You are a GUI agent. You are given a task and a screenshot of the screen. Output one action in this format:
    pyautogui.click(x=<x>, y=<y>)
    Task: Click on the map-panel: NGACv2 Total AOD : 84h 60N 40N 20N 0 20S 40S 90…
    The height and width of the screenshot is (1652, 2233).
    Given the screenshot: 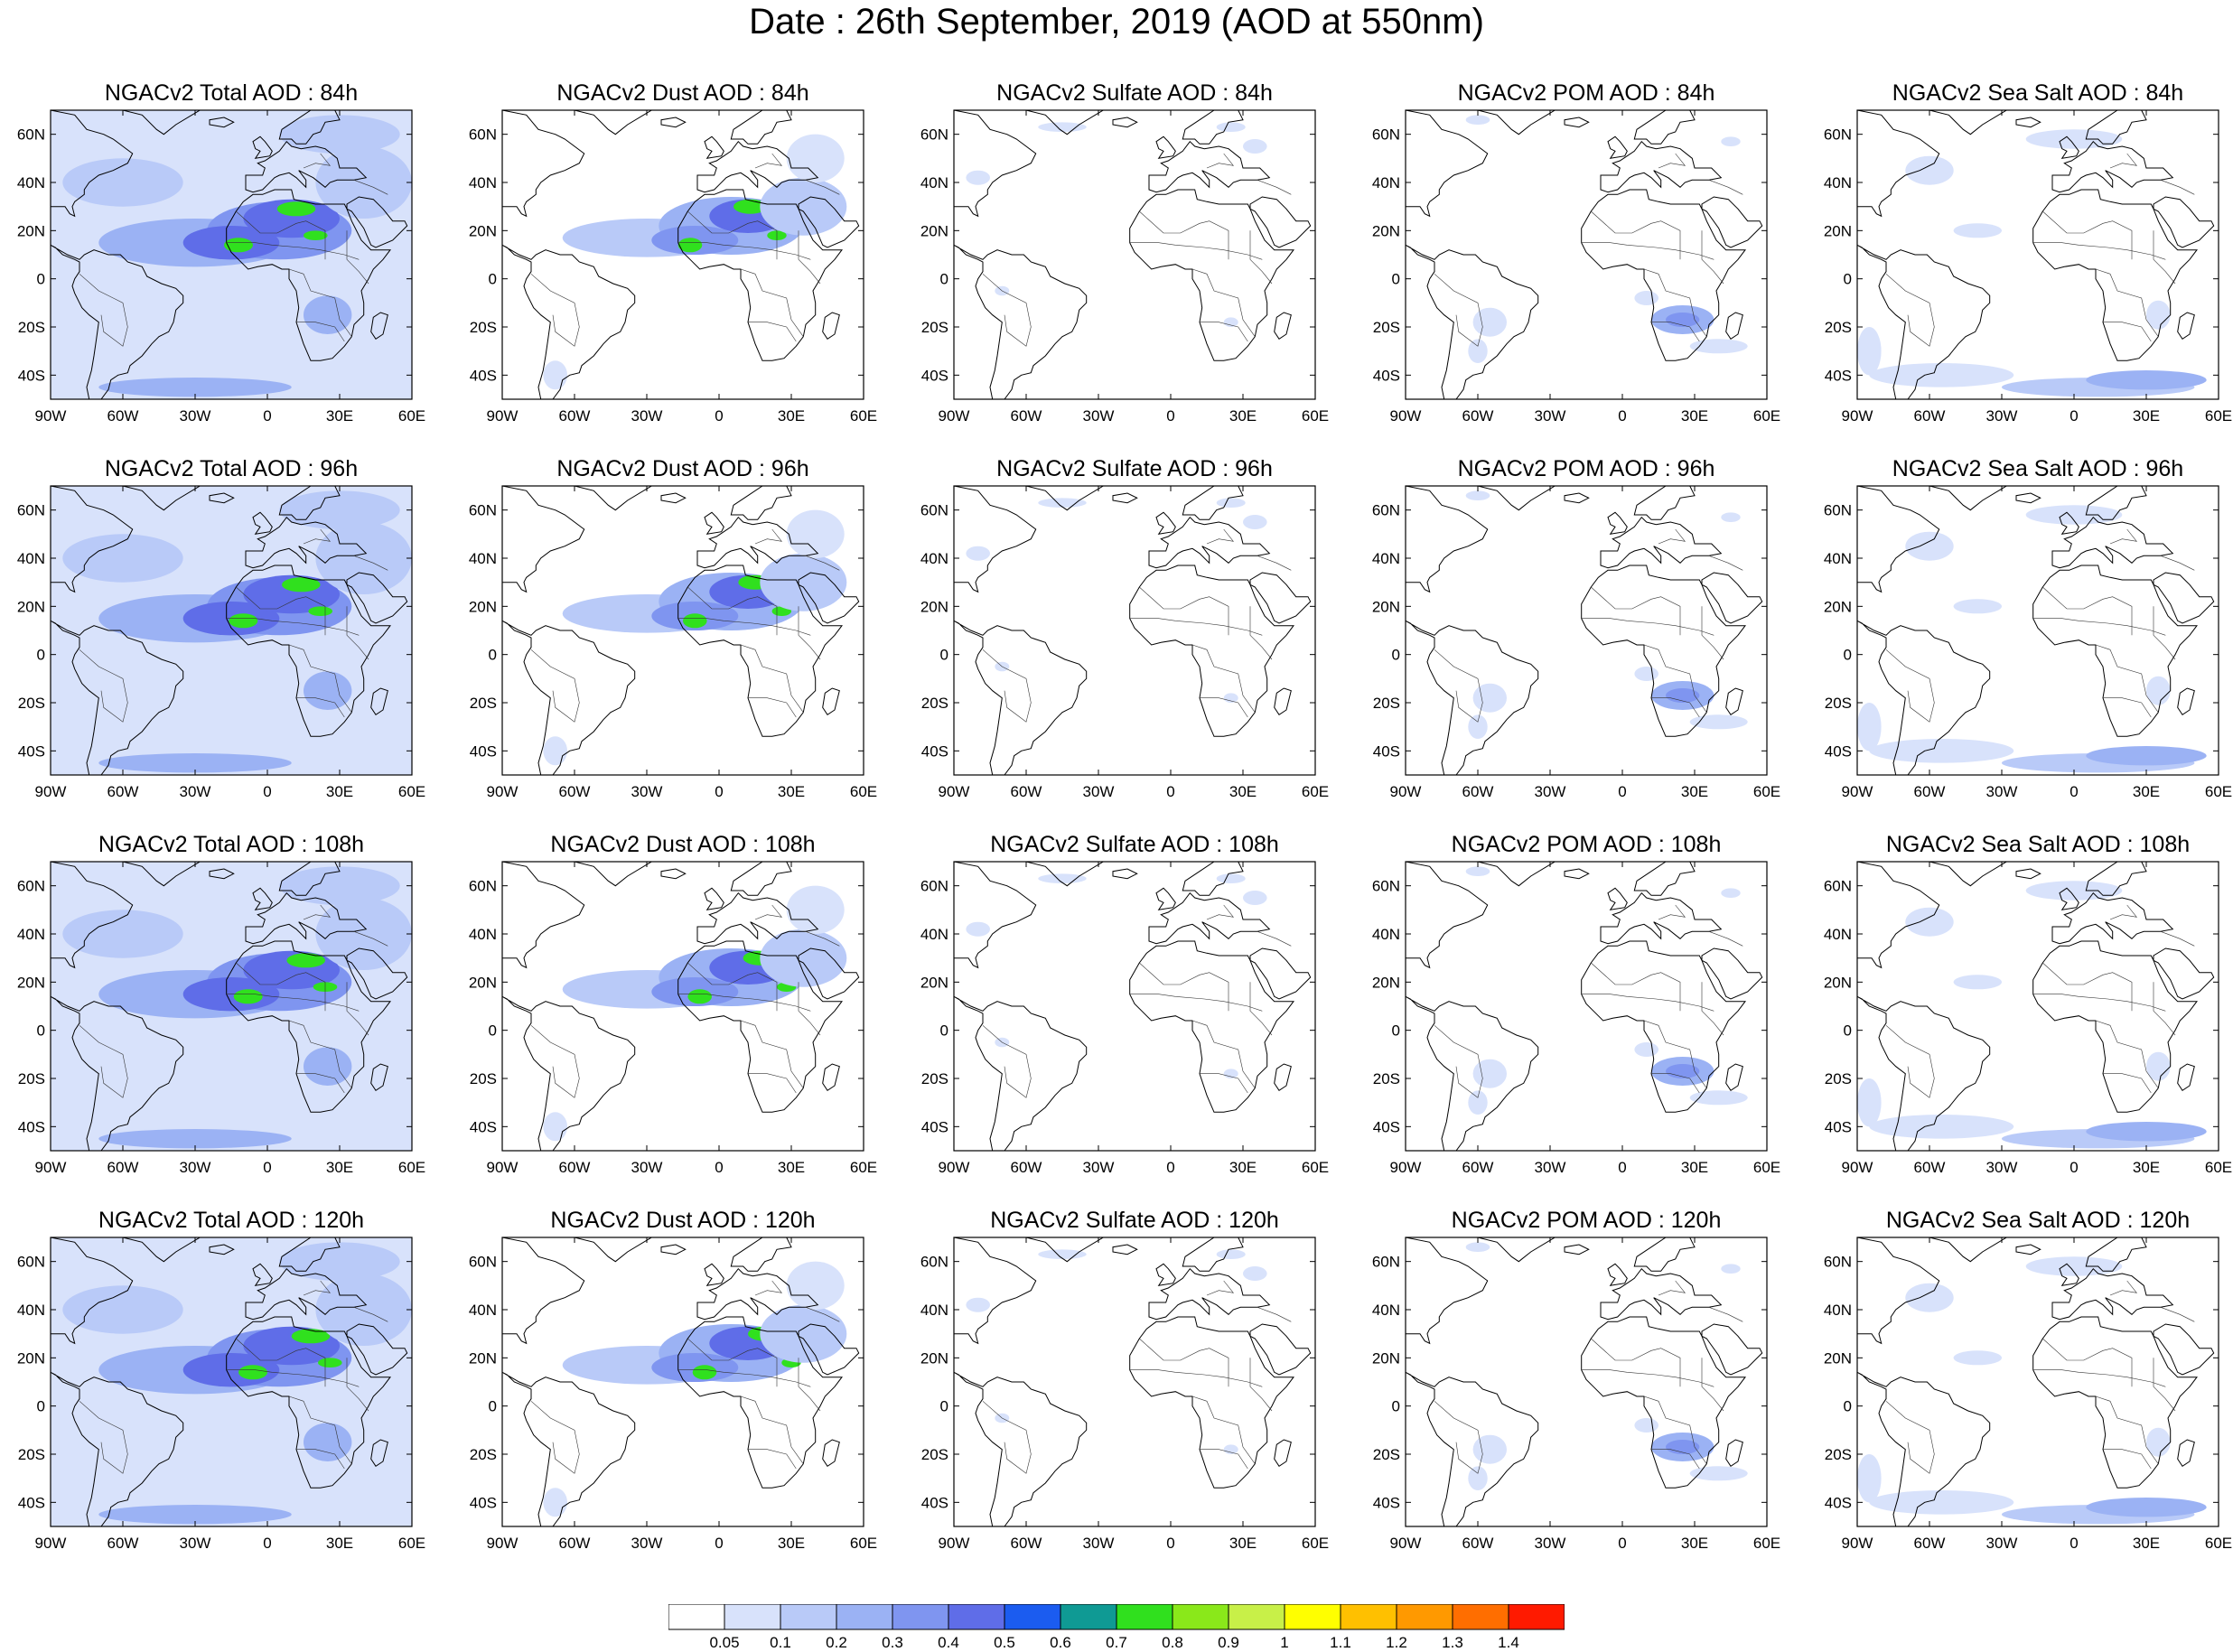 What is the action you would take?
    pyautogui.click(x=221, y=252)
    